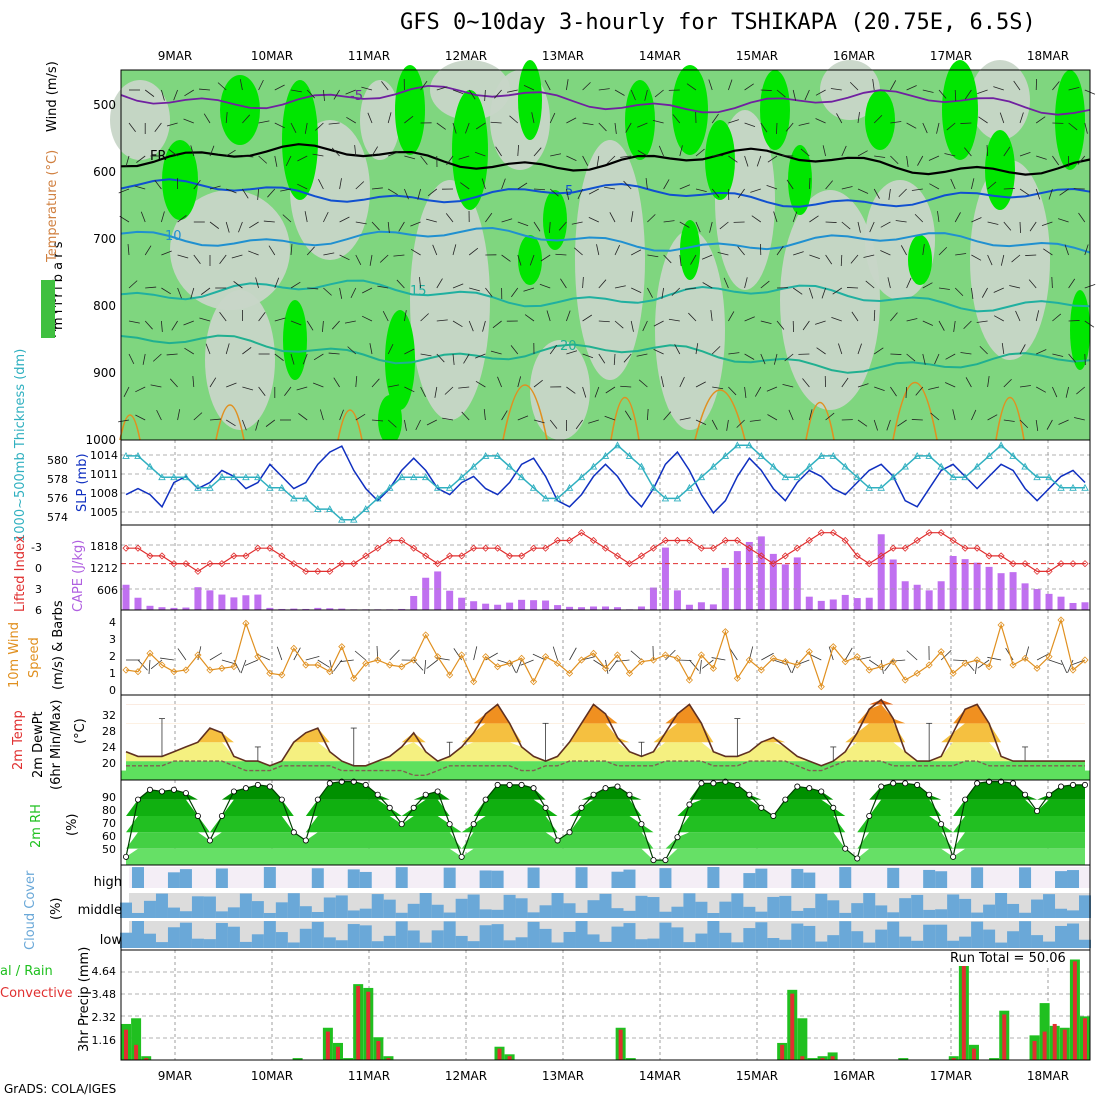 The image size is (1100, 1100). Describe the element at coordinates (112, 690) in the screenshot. I see `wind10m-tick-label: 0` at that location.